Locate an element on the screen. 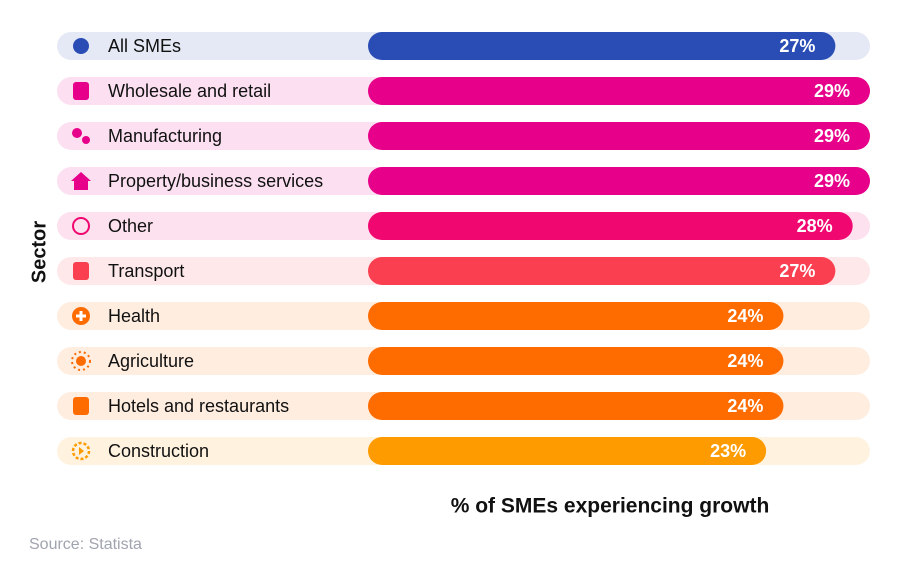  category-label: All SMEs is located at coordinates (144, 46).